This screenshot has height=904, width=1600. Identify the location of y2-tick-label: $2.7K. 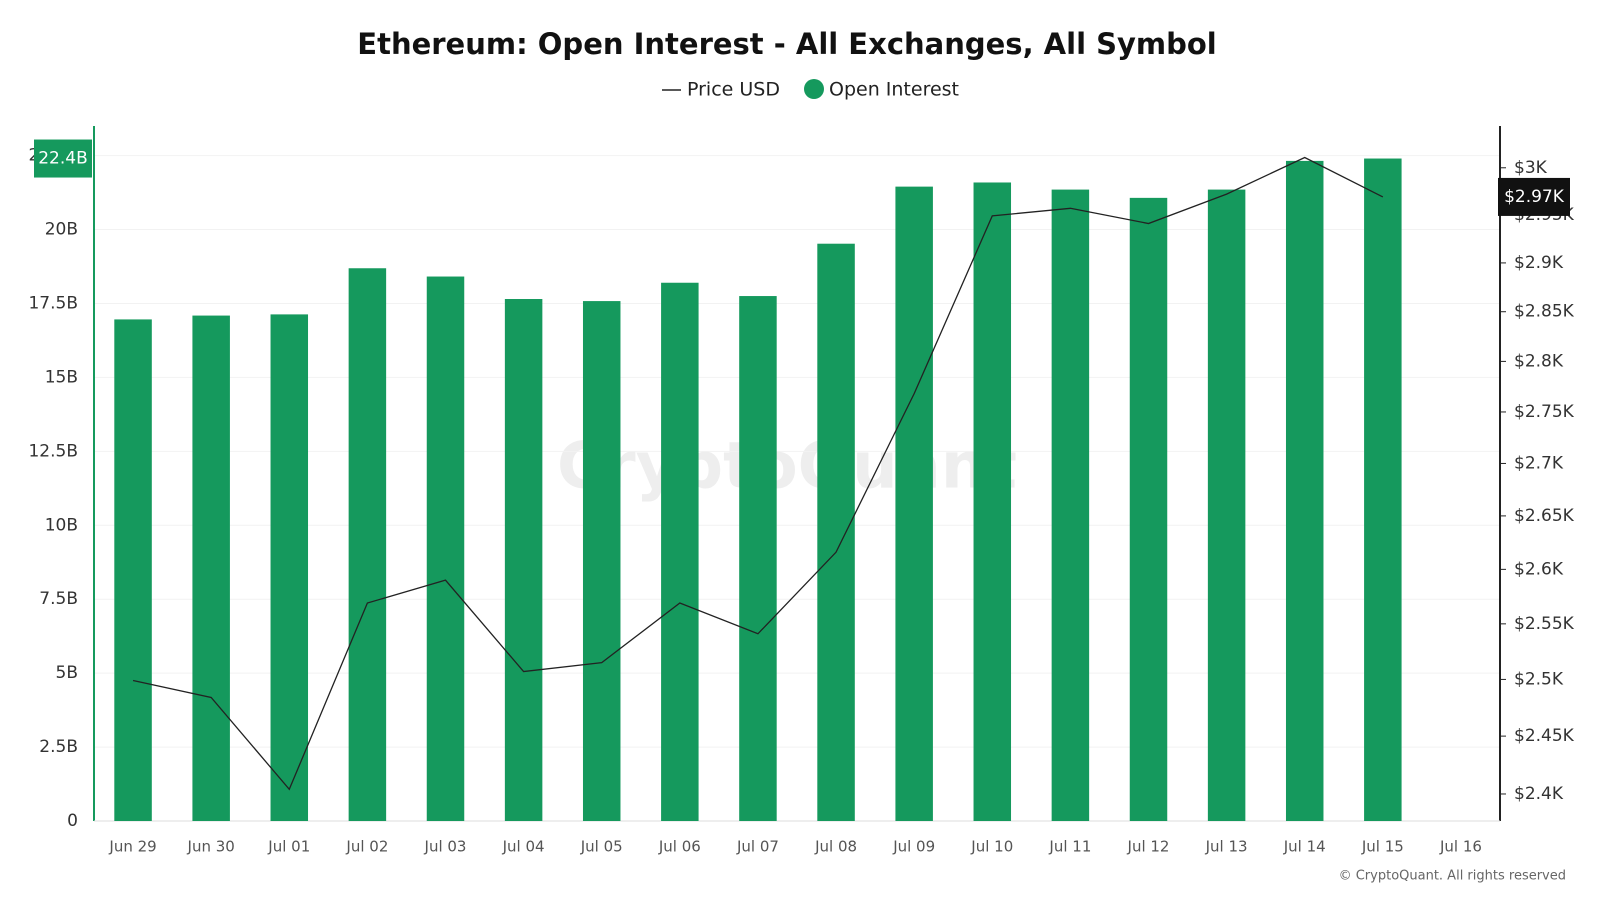
(1539, 463).